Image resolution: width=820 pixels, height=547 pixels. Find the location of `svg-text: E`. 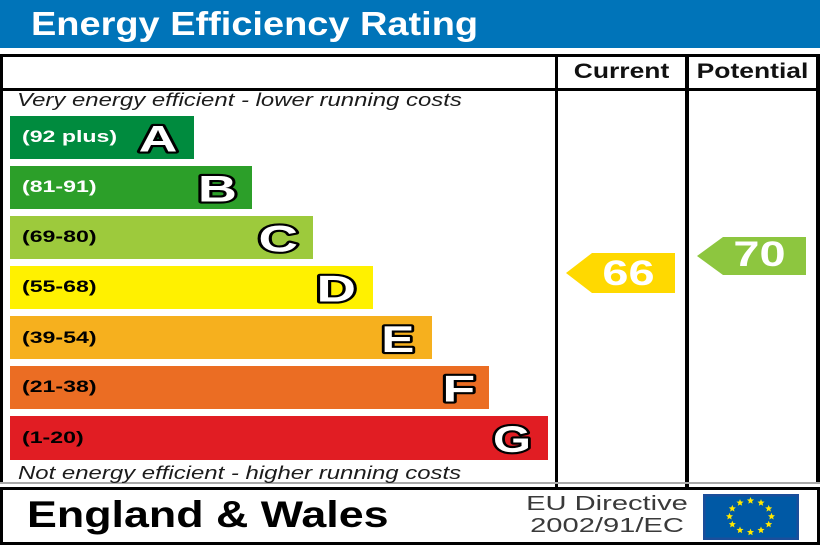

svg-text: E is located at coordinates (397, 339).